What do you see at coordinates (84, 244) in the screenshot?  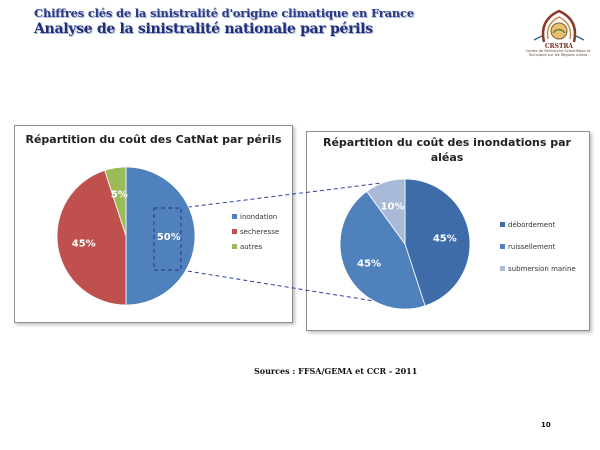 I see `pie1-data-label-1: 45%` at bounding box center [84, 244].